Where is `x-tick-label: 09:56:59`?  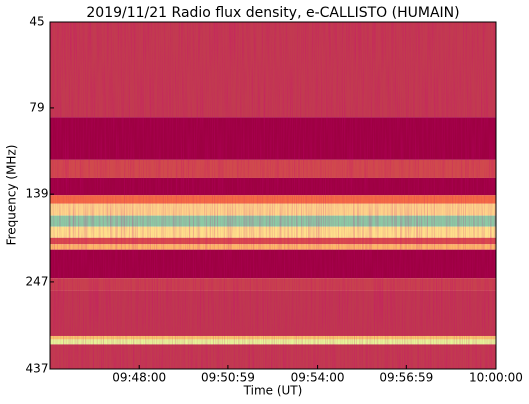 x-tick-label: 09:56:59 is located at coordinates (406, 378).